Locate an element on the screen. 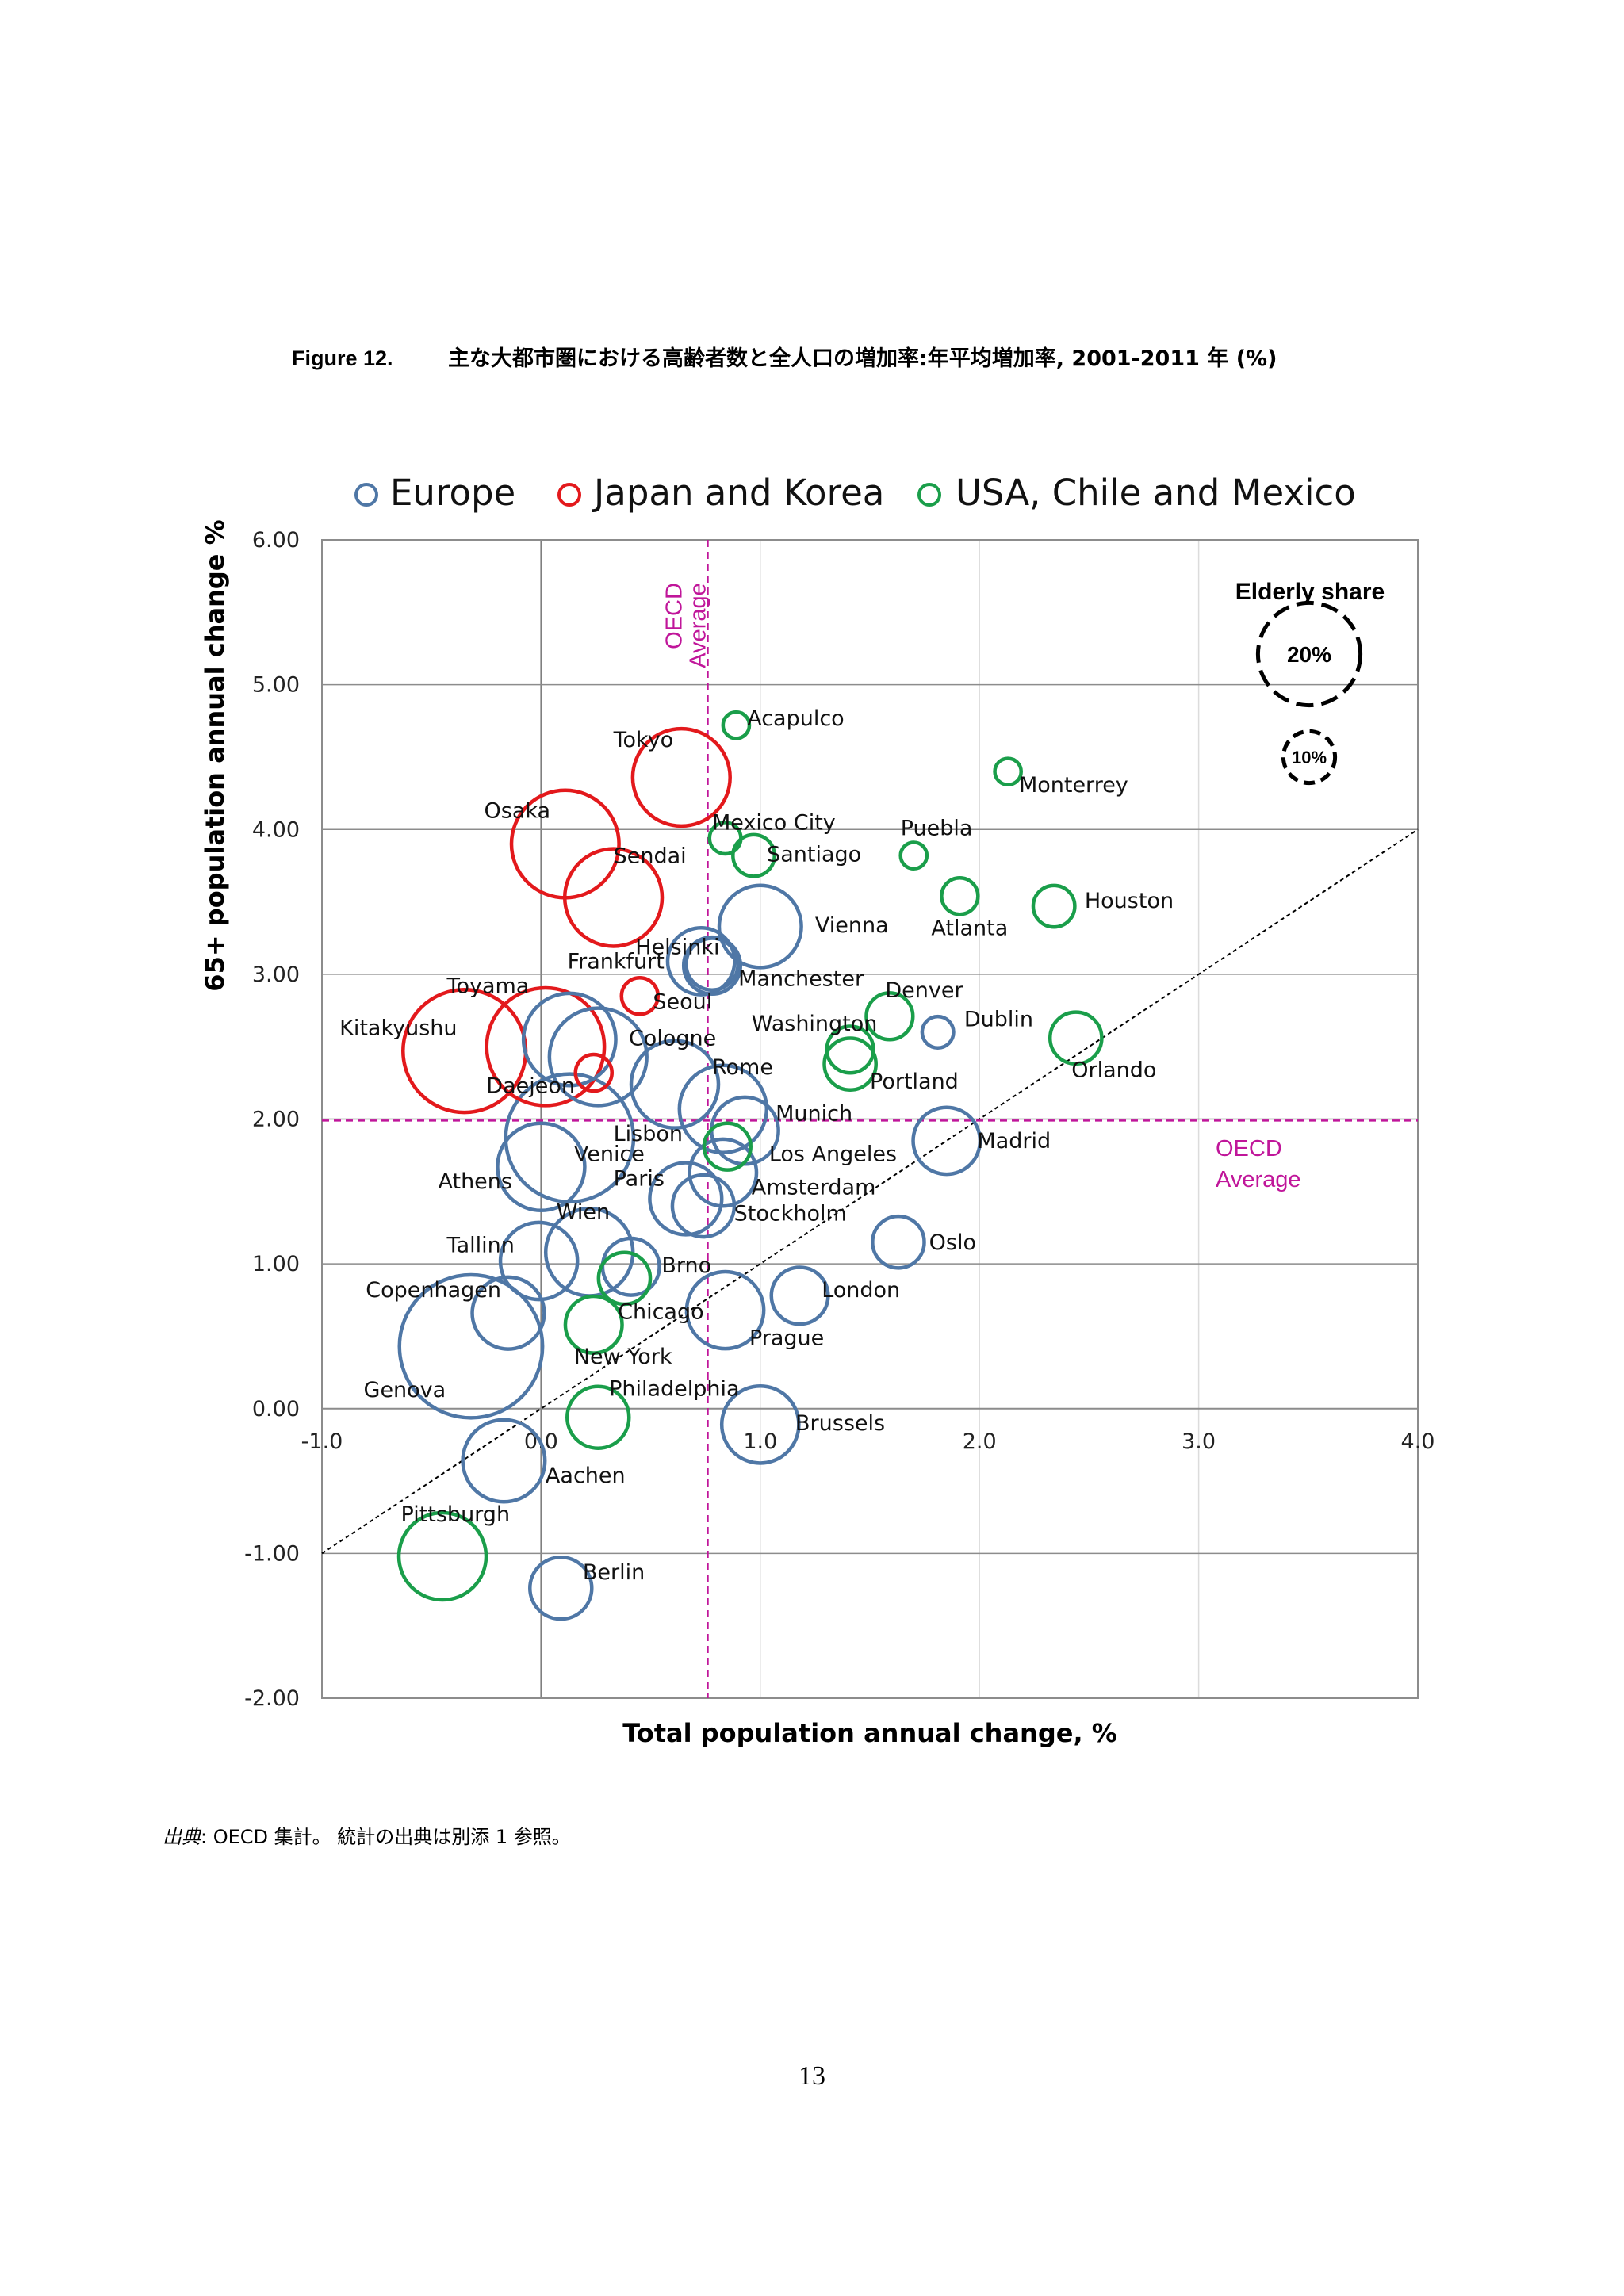  y-tick-label: 2.00 is located at coordinates (276, 1120).